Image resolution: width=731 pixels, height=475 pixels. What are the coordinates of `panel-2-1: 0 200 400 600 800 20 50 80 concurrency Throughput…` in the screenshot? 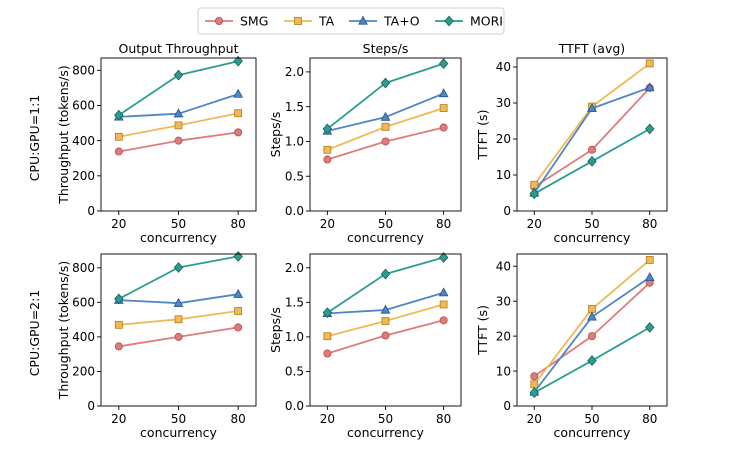 It's located at (156, 345).